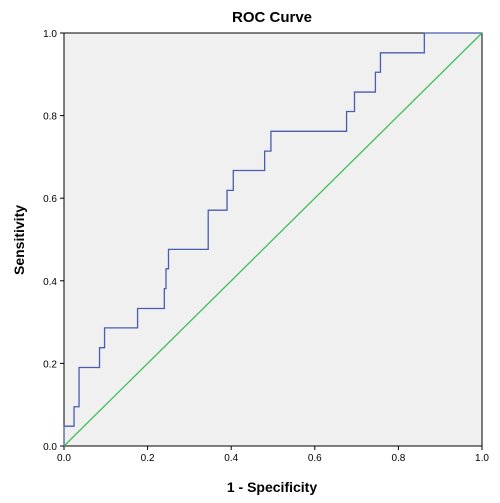 Image resolution: width=500 pixels, height=503 pixels. What do you see at coordinates (272, 487) in the screenshot?
I see `x-axis-label: 1 - Specificity` at bounding box center [272, 487].